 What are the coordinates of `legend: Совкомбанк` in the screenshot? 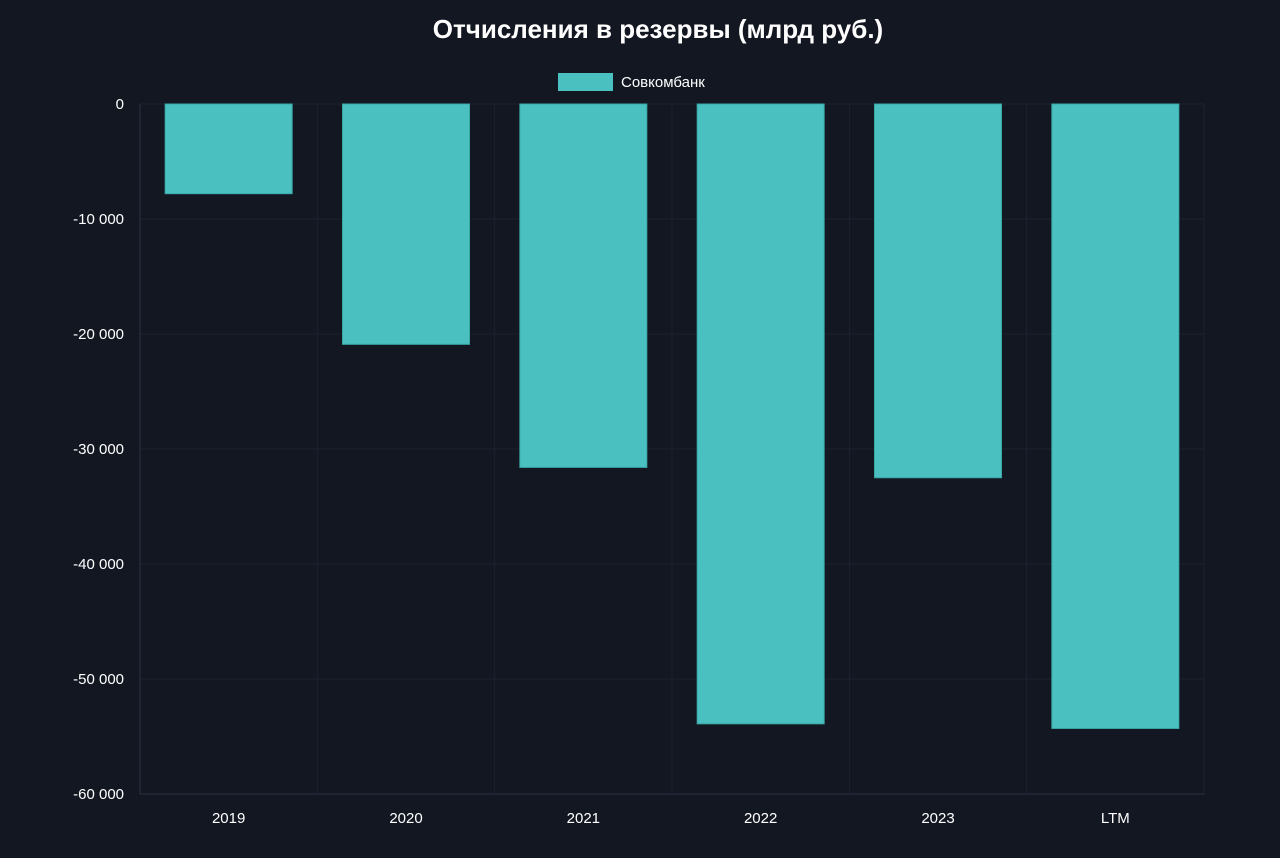 It's located at (631, 82).